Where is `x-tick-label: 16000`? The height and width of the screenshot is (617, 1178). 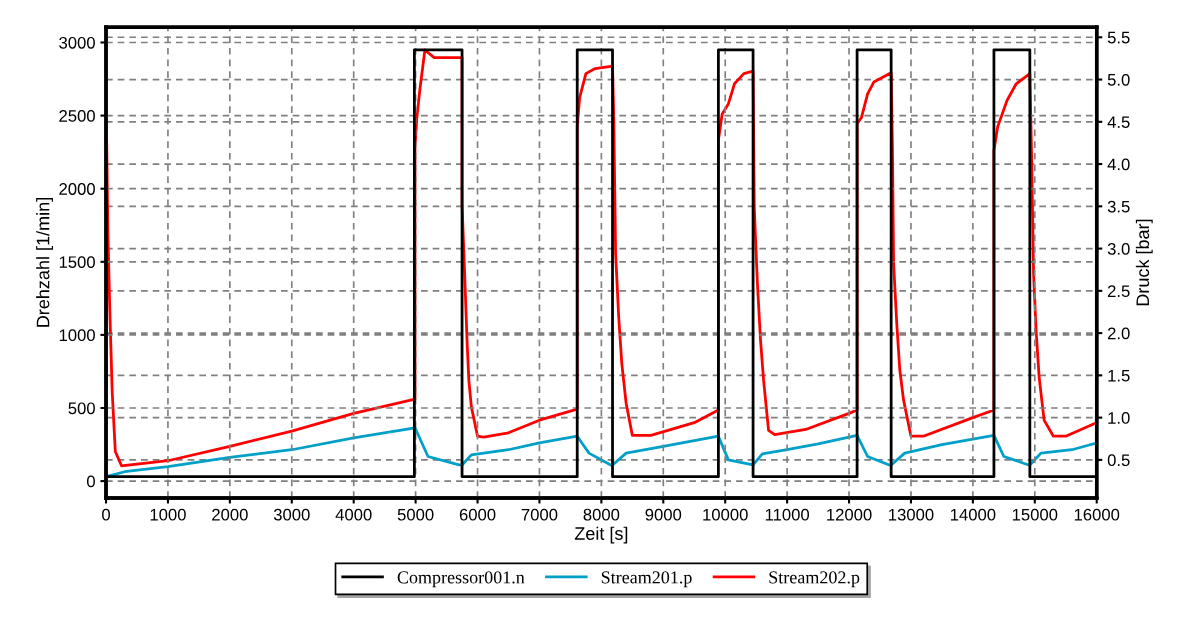
x-tick-label: 16000 is located at coordinates (1097, 514).